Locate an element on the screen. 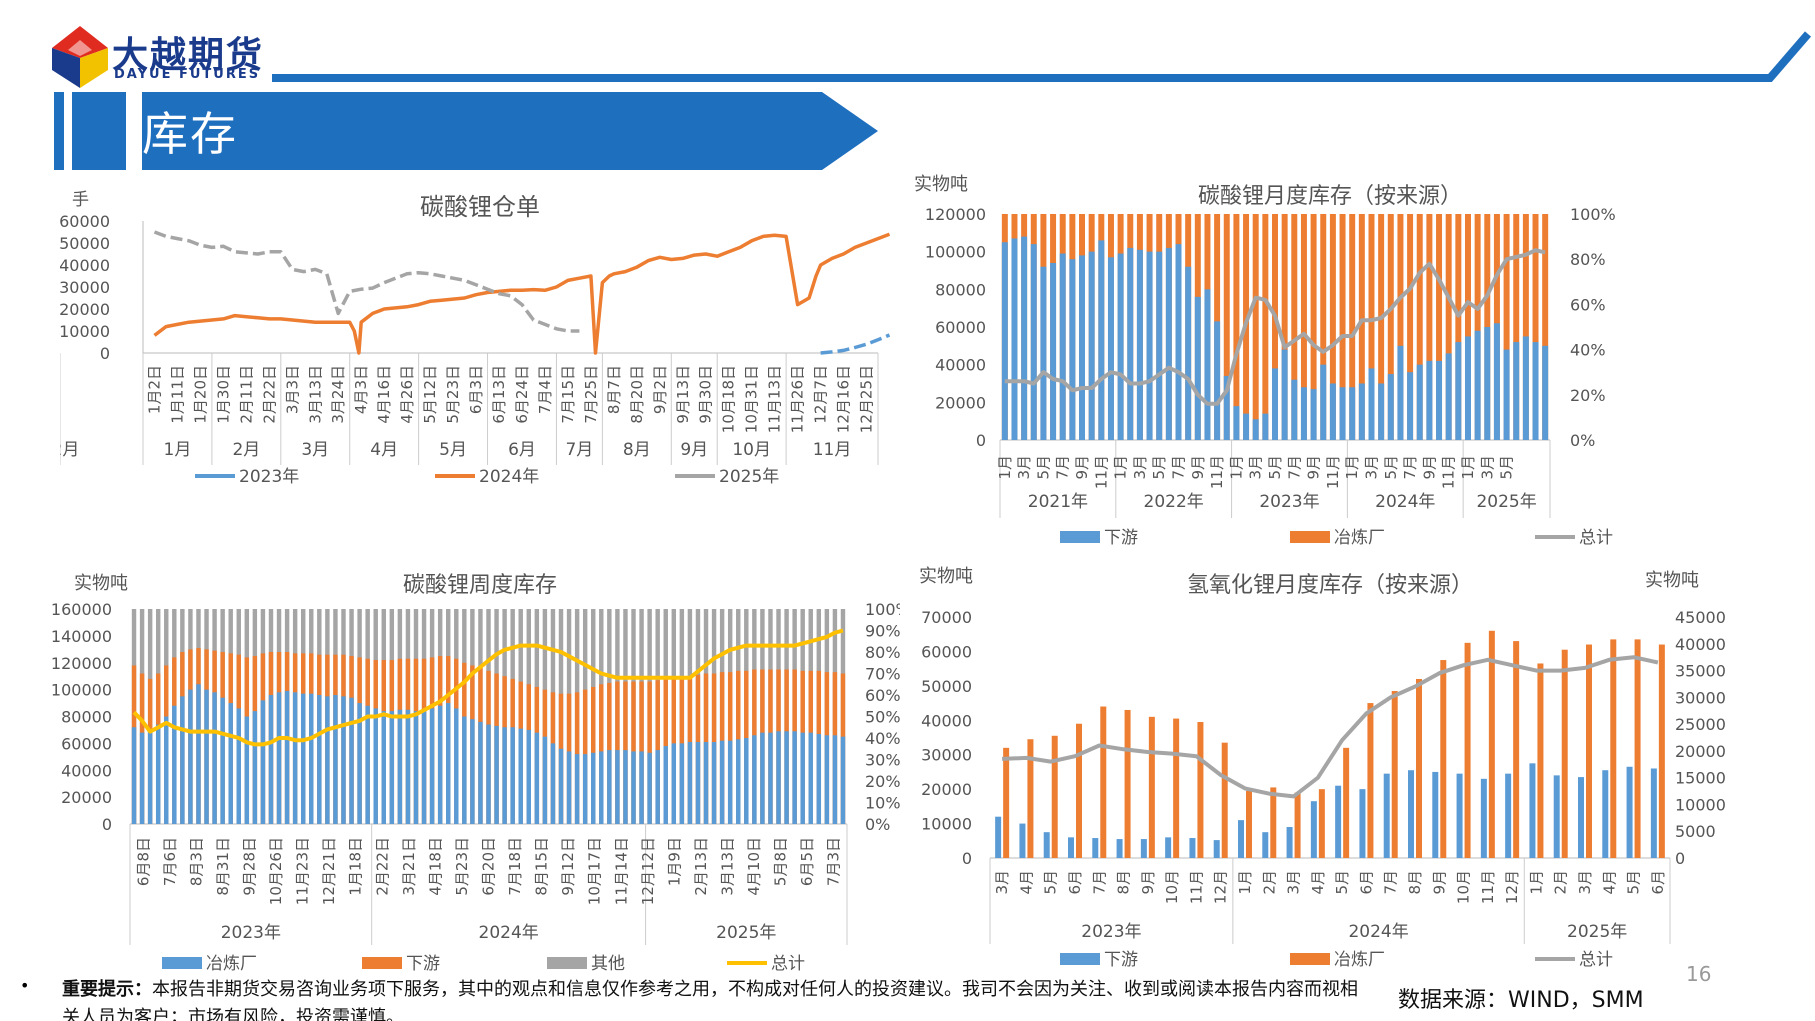  legend-label: 2023年 is located at coordinates (269, 477).